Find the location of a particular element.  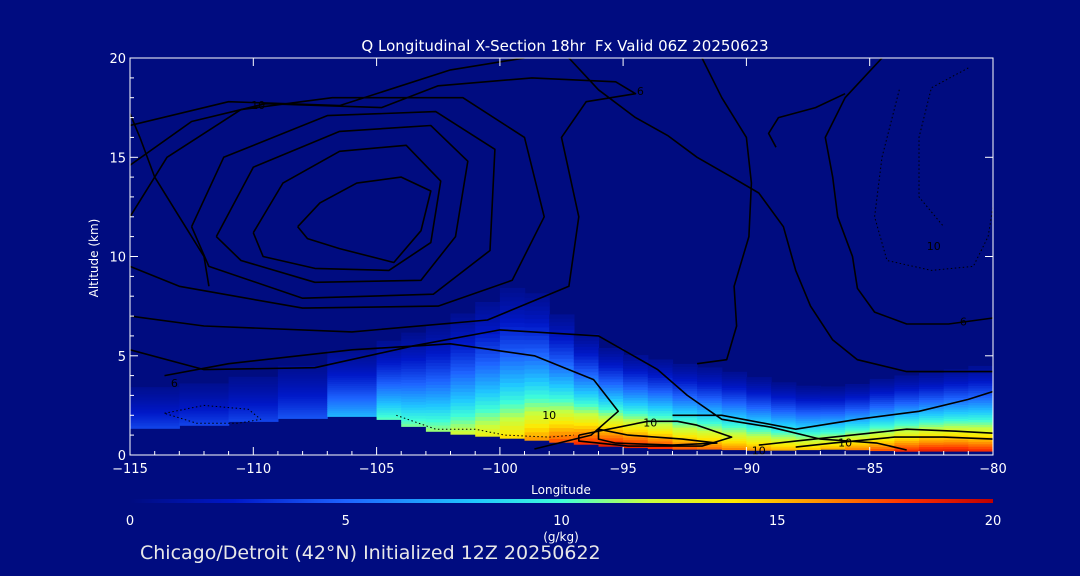

y-tick-label: 5 is located at coordinates (122, 357).